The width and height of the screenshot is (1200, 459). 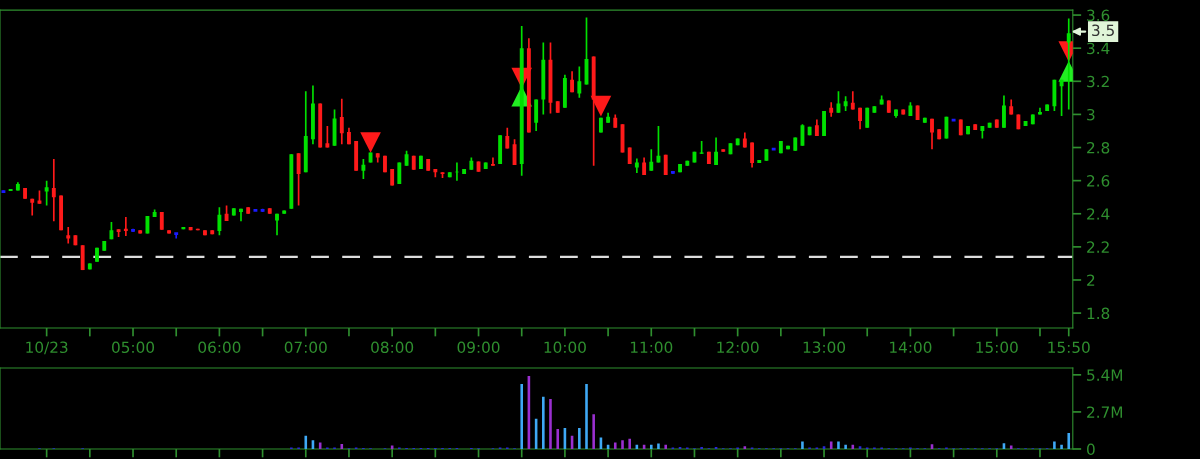 I want to click on annotation: 3.5, so click(x=1103, y=30).